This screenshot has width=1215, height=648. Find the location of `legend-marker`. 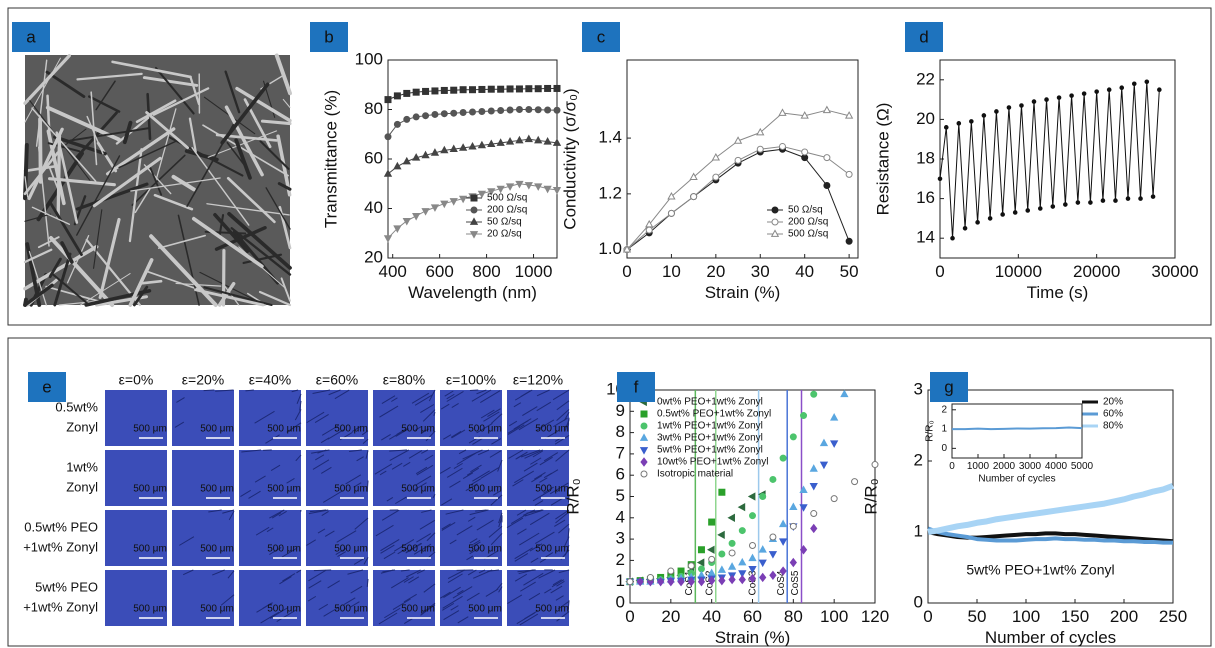

legend-marker is located at coordinates (644, 437).